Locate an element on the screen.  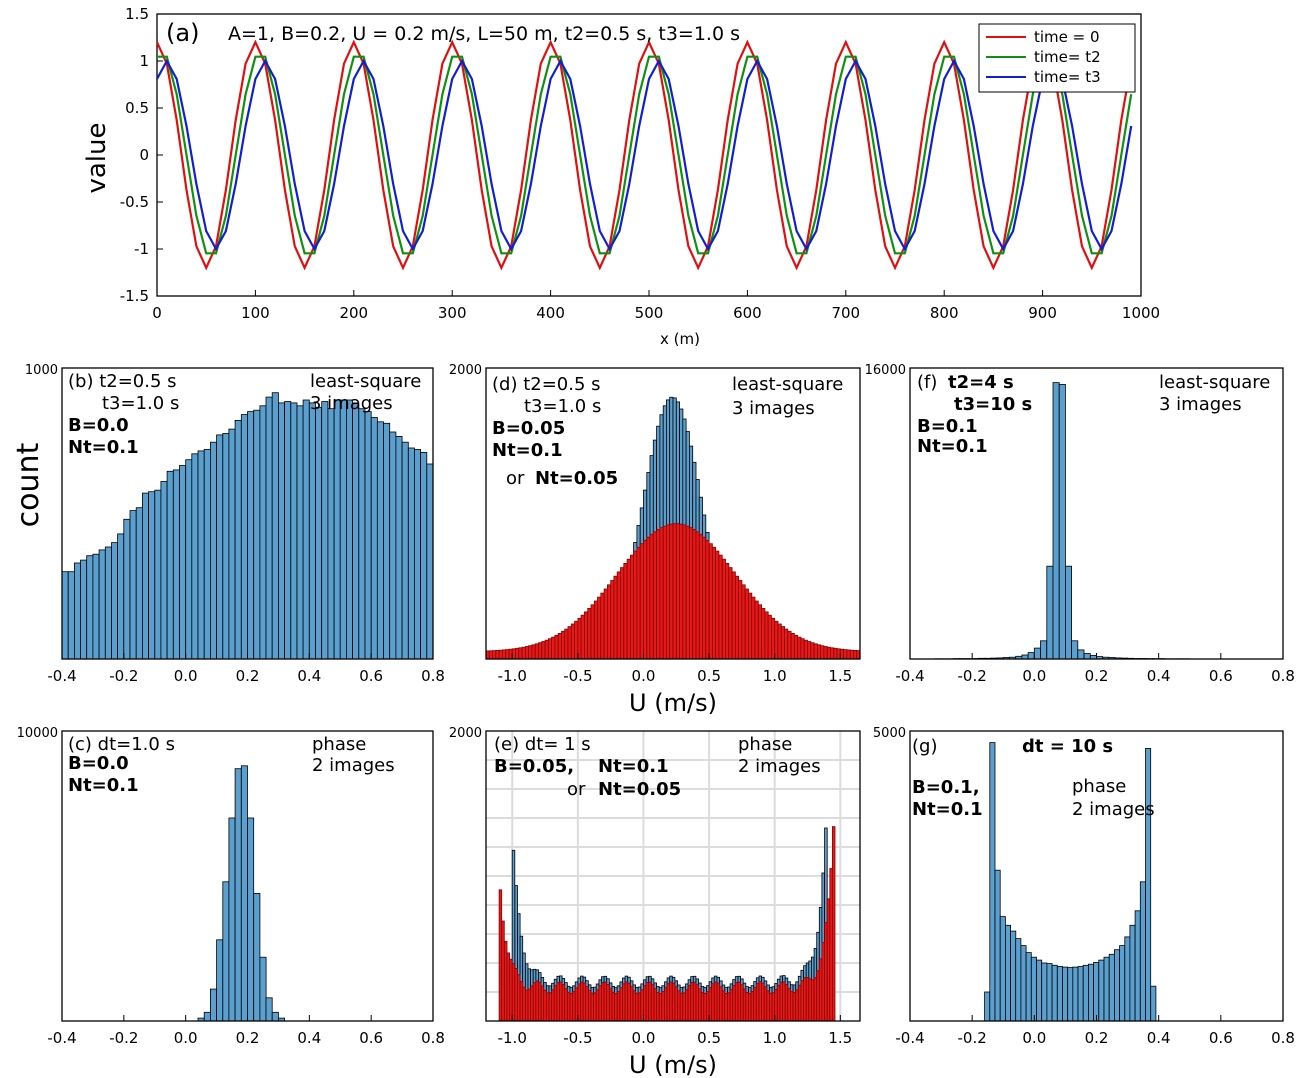
x-tick-label: 1.5 is located at coordinates (840, 1038).